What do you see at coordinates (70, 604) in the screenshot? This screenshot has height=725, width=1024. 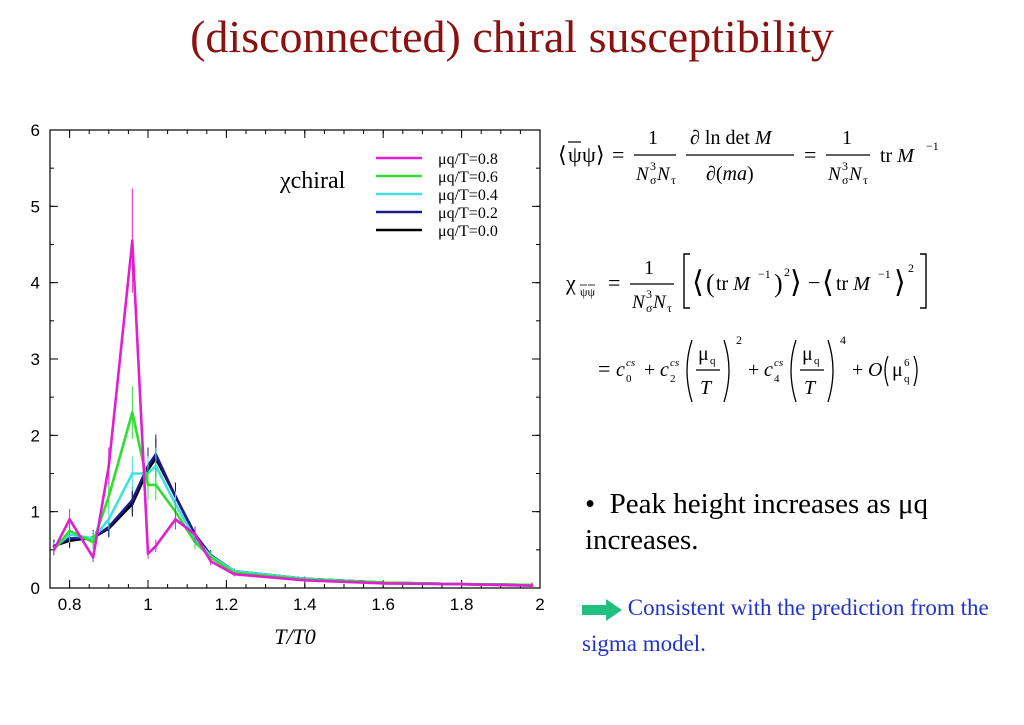 I see `x-tick-label: 0.8` at bounding box center [70, 604].